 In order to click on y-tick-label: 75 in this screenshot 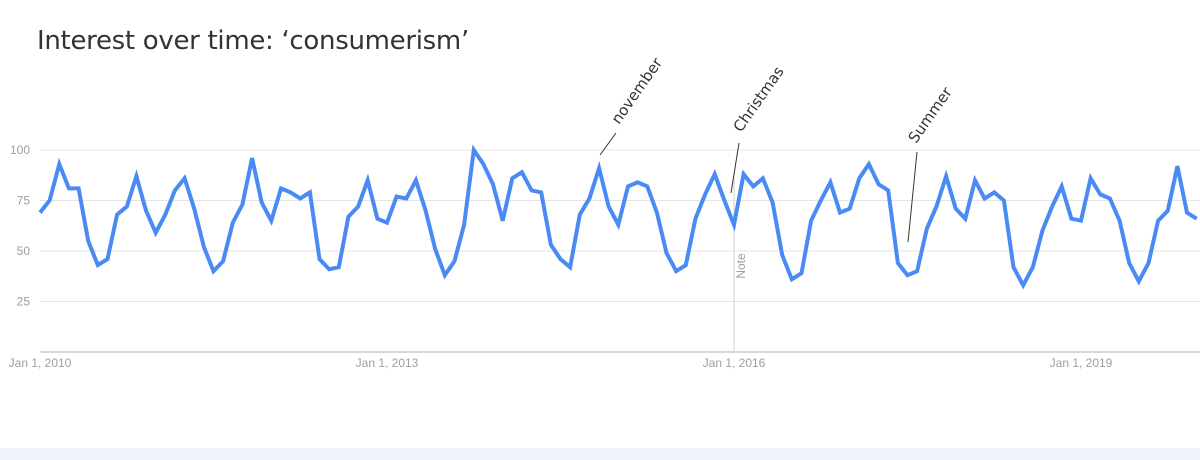, I will do `click(24, 201)`.